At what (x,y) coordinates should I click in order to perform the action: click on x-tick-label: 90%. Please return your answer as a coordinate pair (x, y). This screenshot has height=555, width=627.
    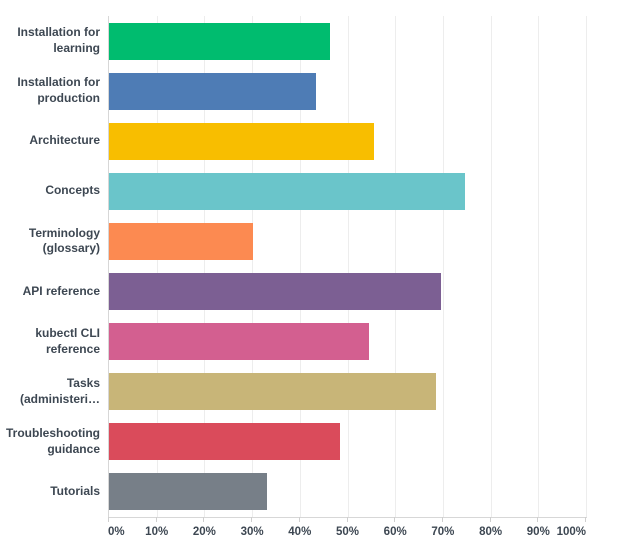
    Looking at the image, I should click on (538, 532).